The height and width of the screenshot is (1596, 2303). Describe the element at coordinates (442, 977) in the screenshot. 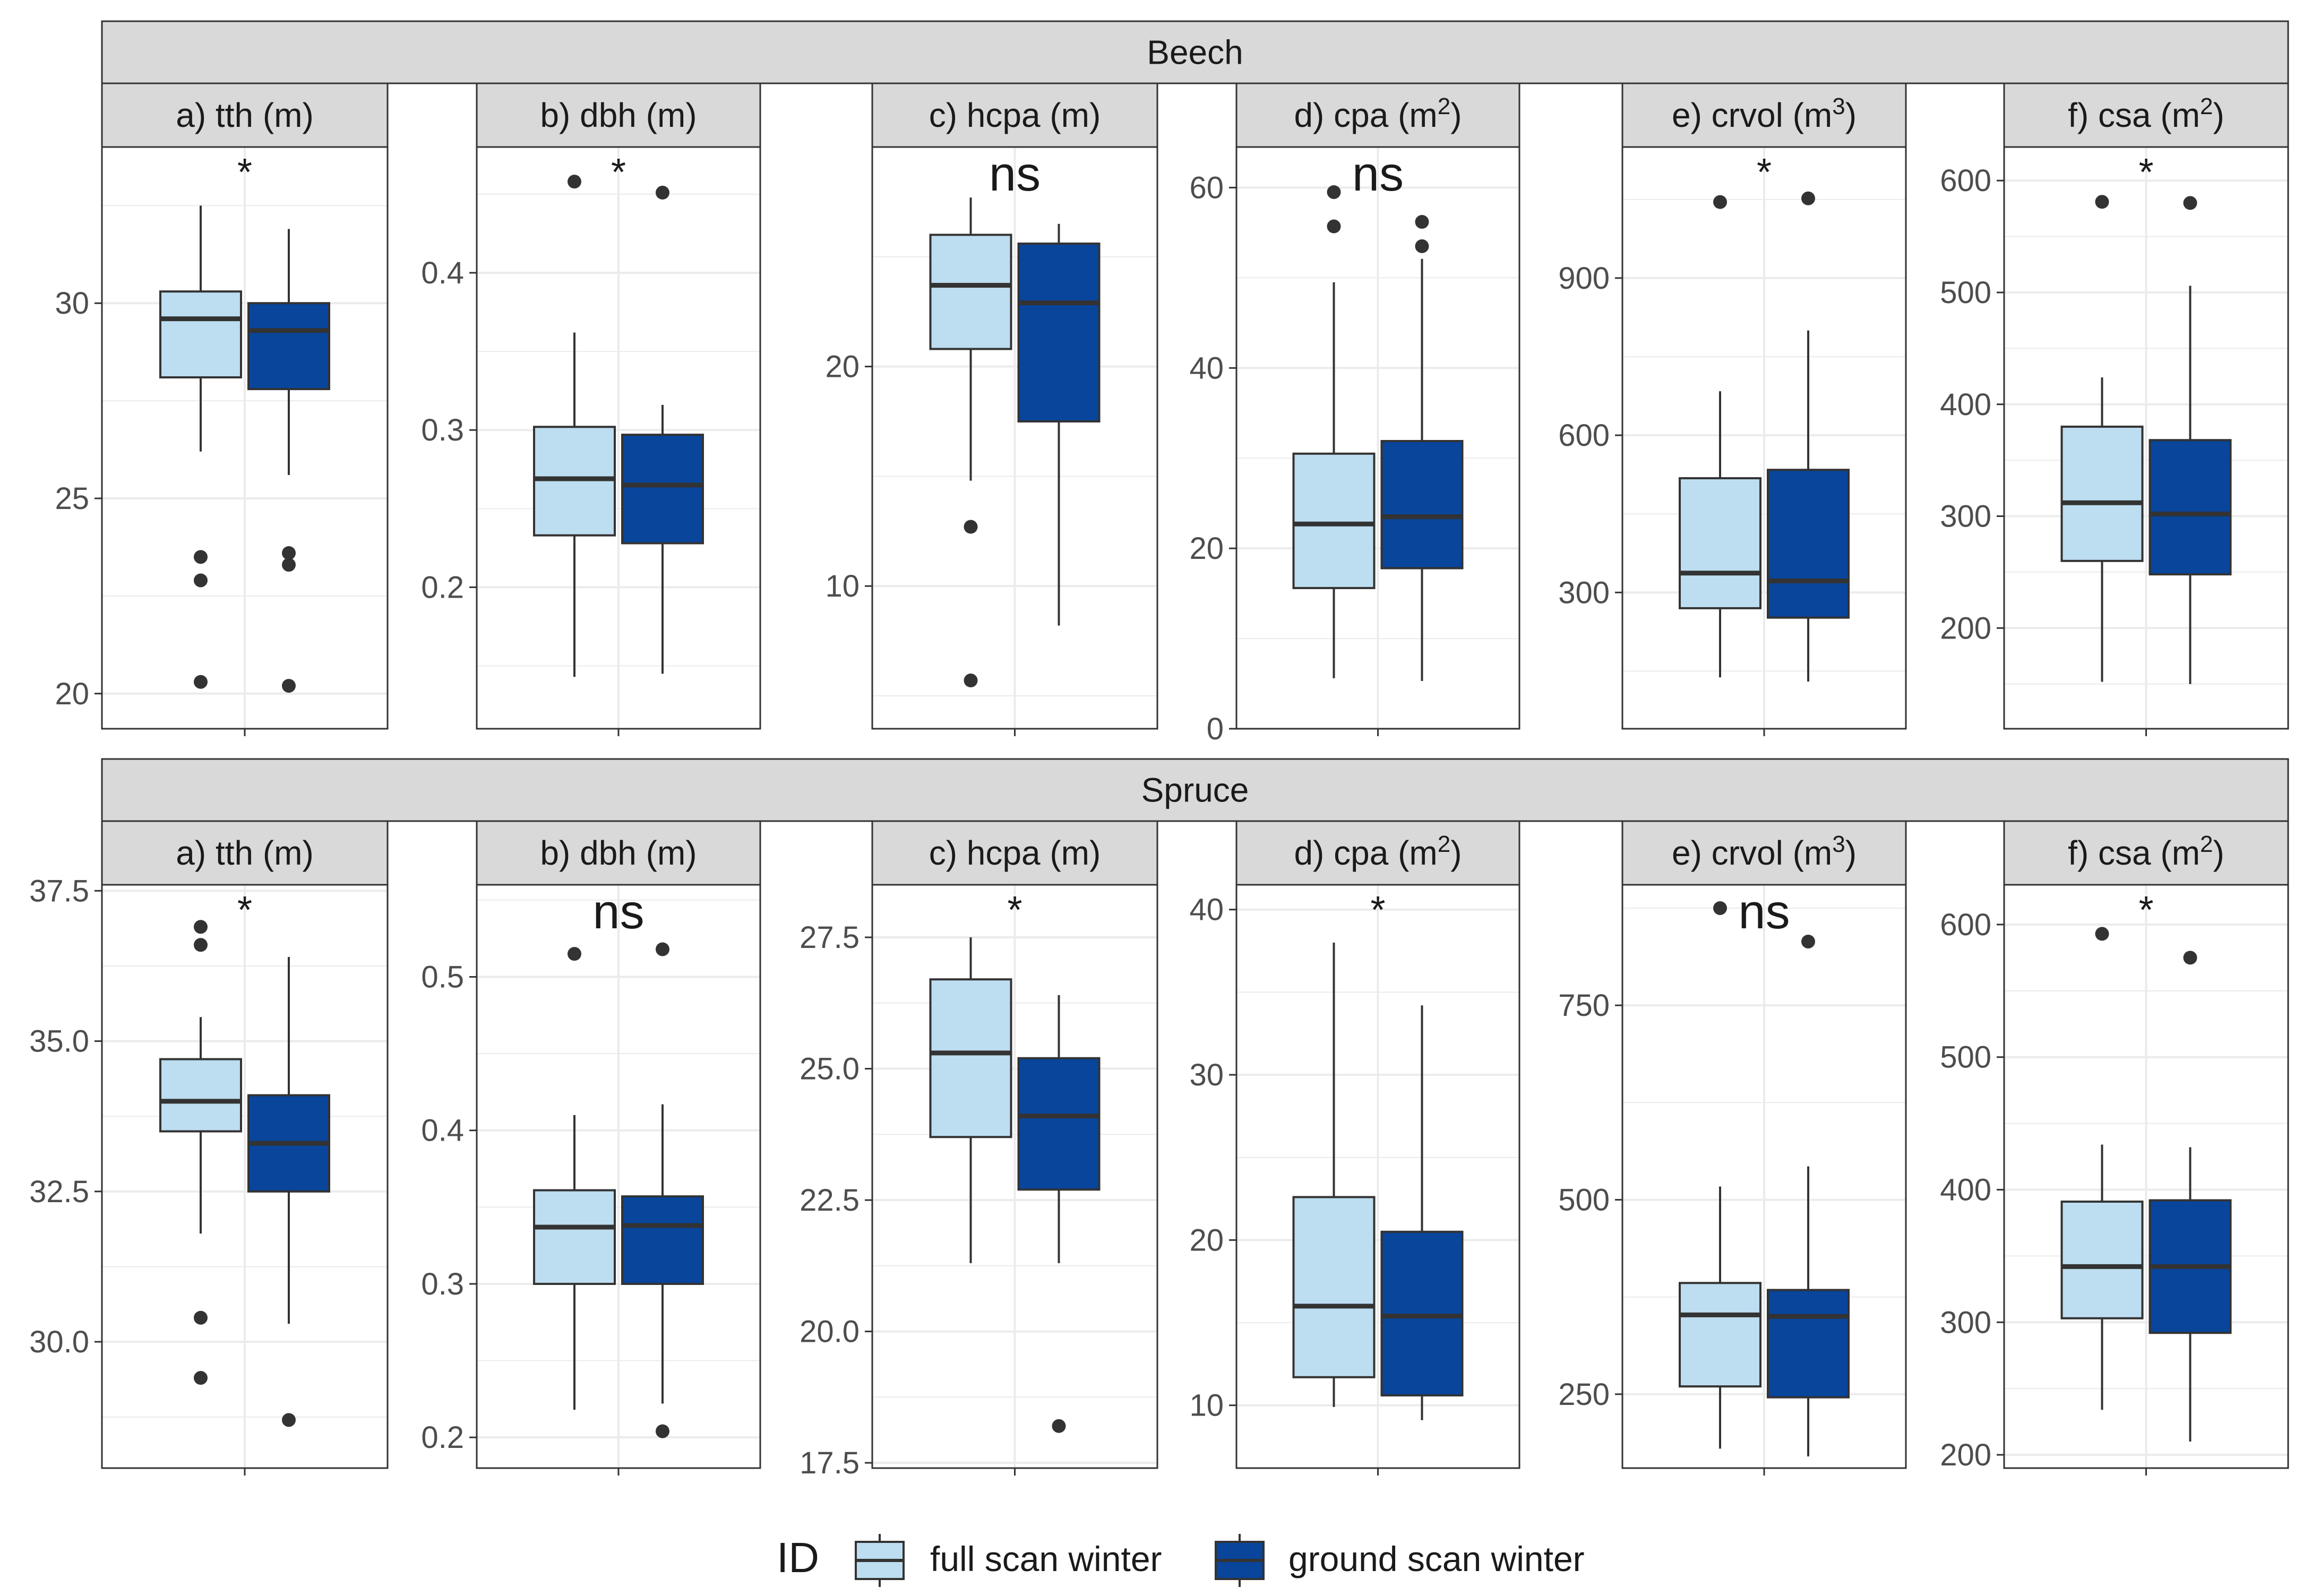

I see `y-tick-label: 0.5` at that location.